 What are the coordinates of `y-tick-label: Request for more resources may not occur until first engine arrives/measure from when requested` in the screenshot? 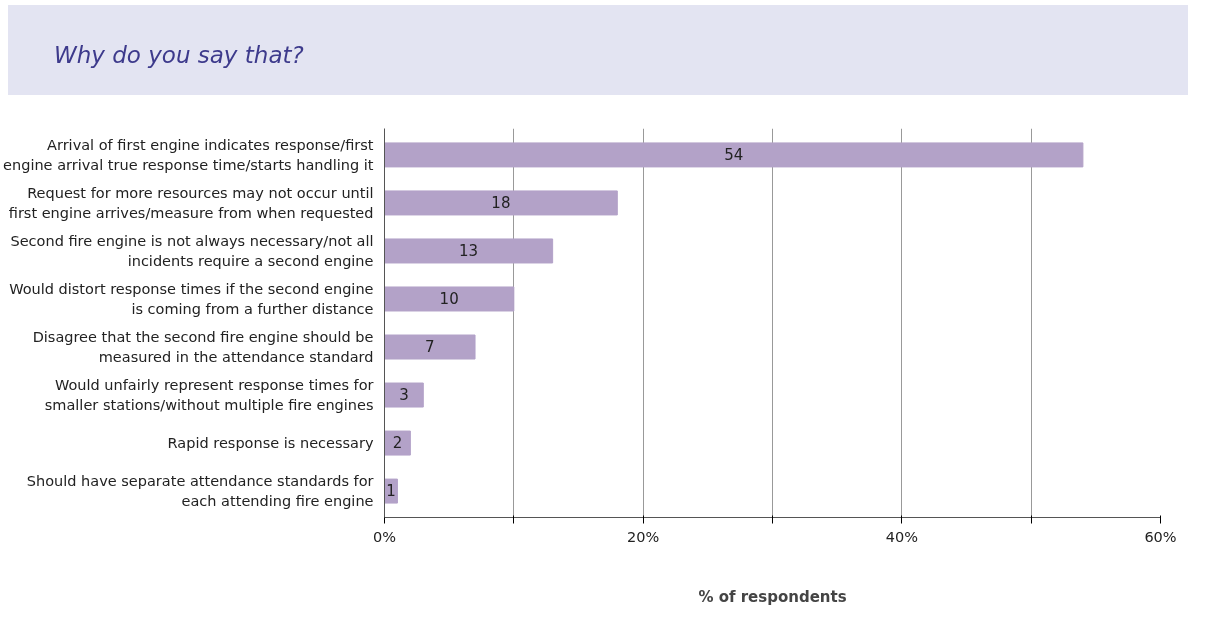 It's located at (191, 203).